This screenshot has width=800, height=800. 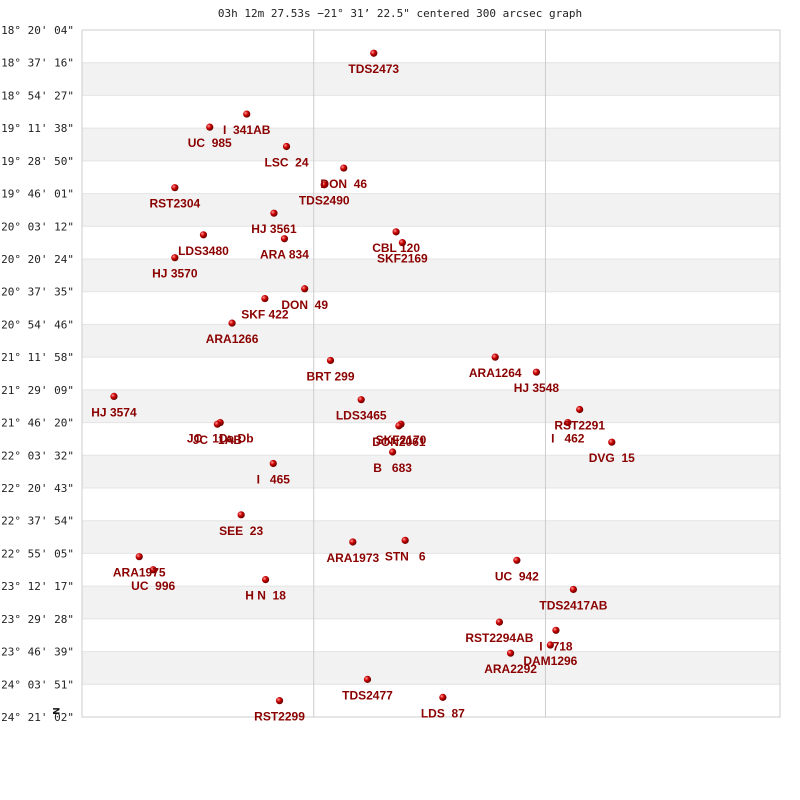 I want to click on y-tick-label: -22° 55' 05", so click(x=37, y=553).